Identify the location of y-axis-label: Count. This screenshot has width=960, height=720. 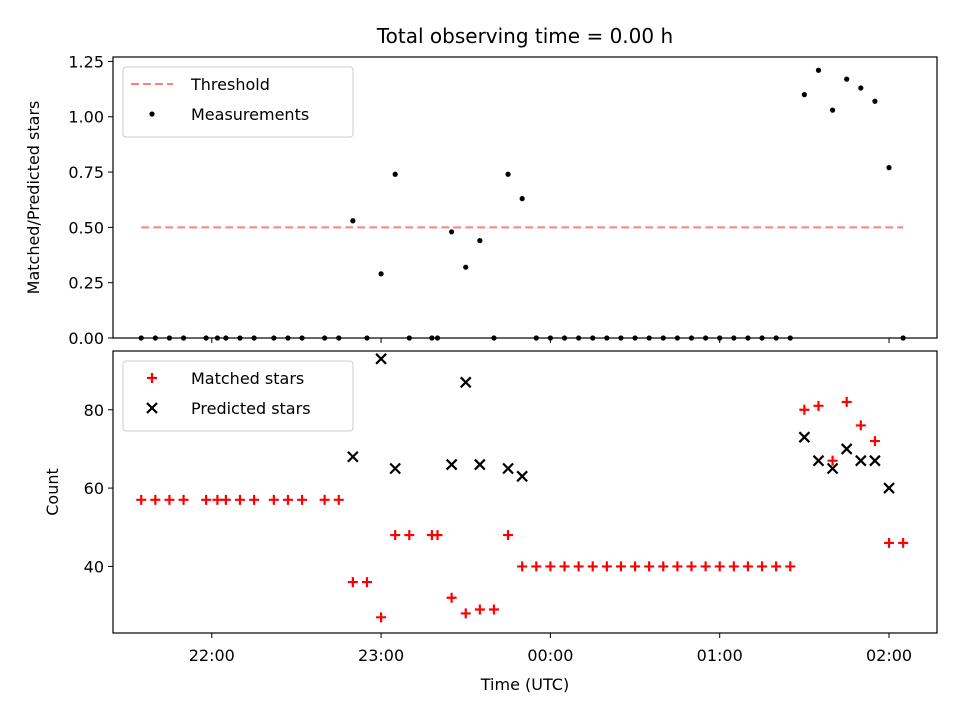
(52, 492).